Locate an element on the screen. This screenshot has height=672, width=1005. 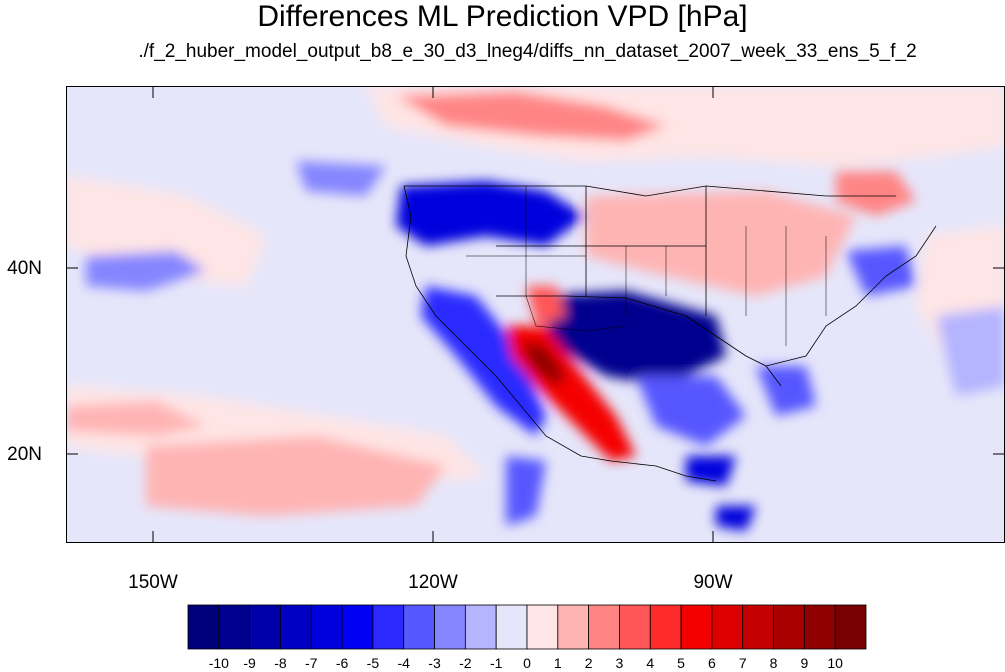
colorbar is located at coordinates (527, 627).